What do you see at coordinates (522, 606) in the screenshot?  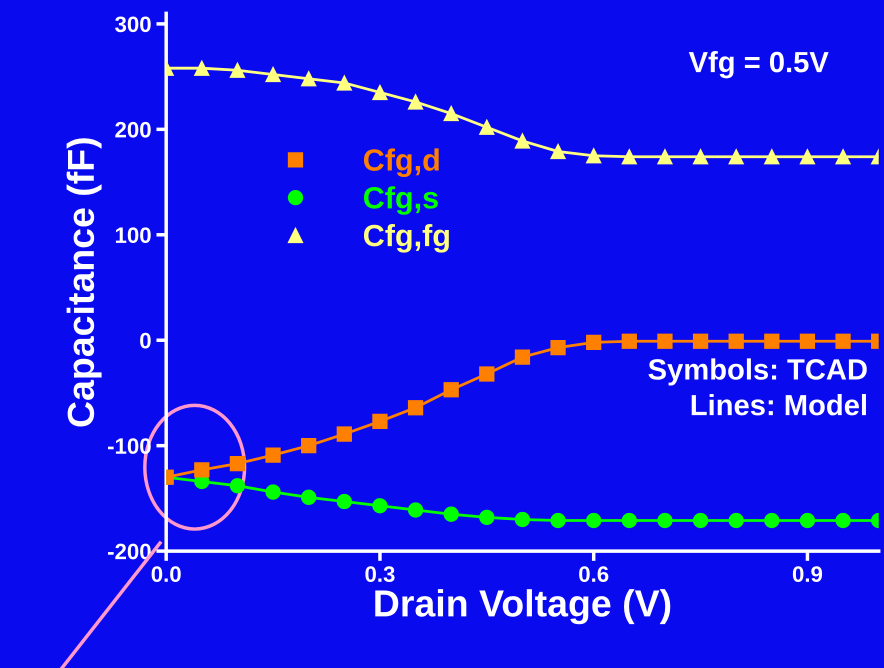 I see `x-axis-title: Drain Voltage (V)` at bounding box center [522, 606].